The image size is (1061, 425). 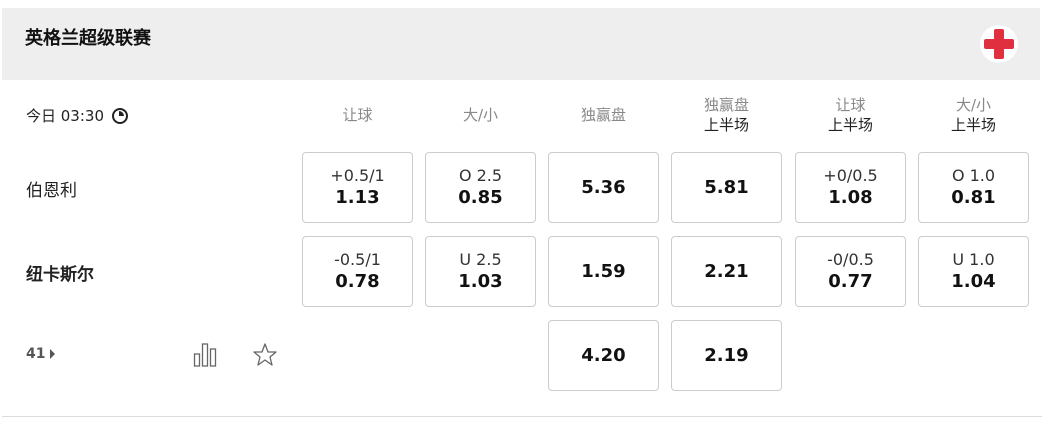 I want to click on handicap-line: O 1.0, so click(x=973, y=175).